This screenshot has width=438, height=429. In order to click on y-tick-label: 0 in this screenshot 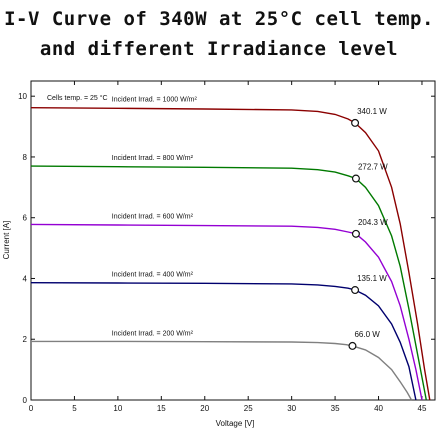, I will do `click(25, 400)`.